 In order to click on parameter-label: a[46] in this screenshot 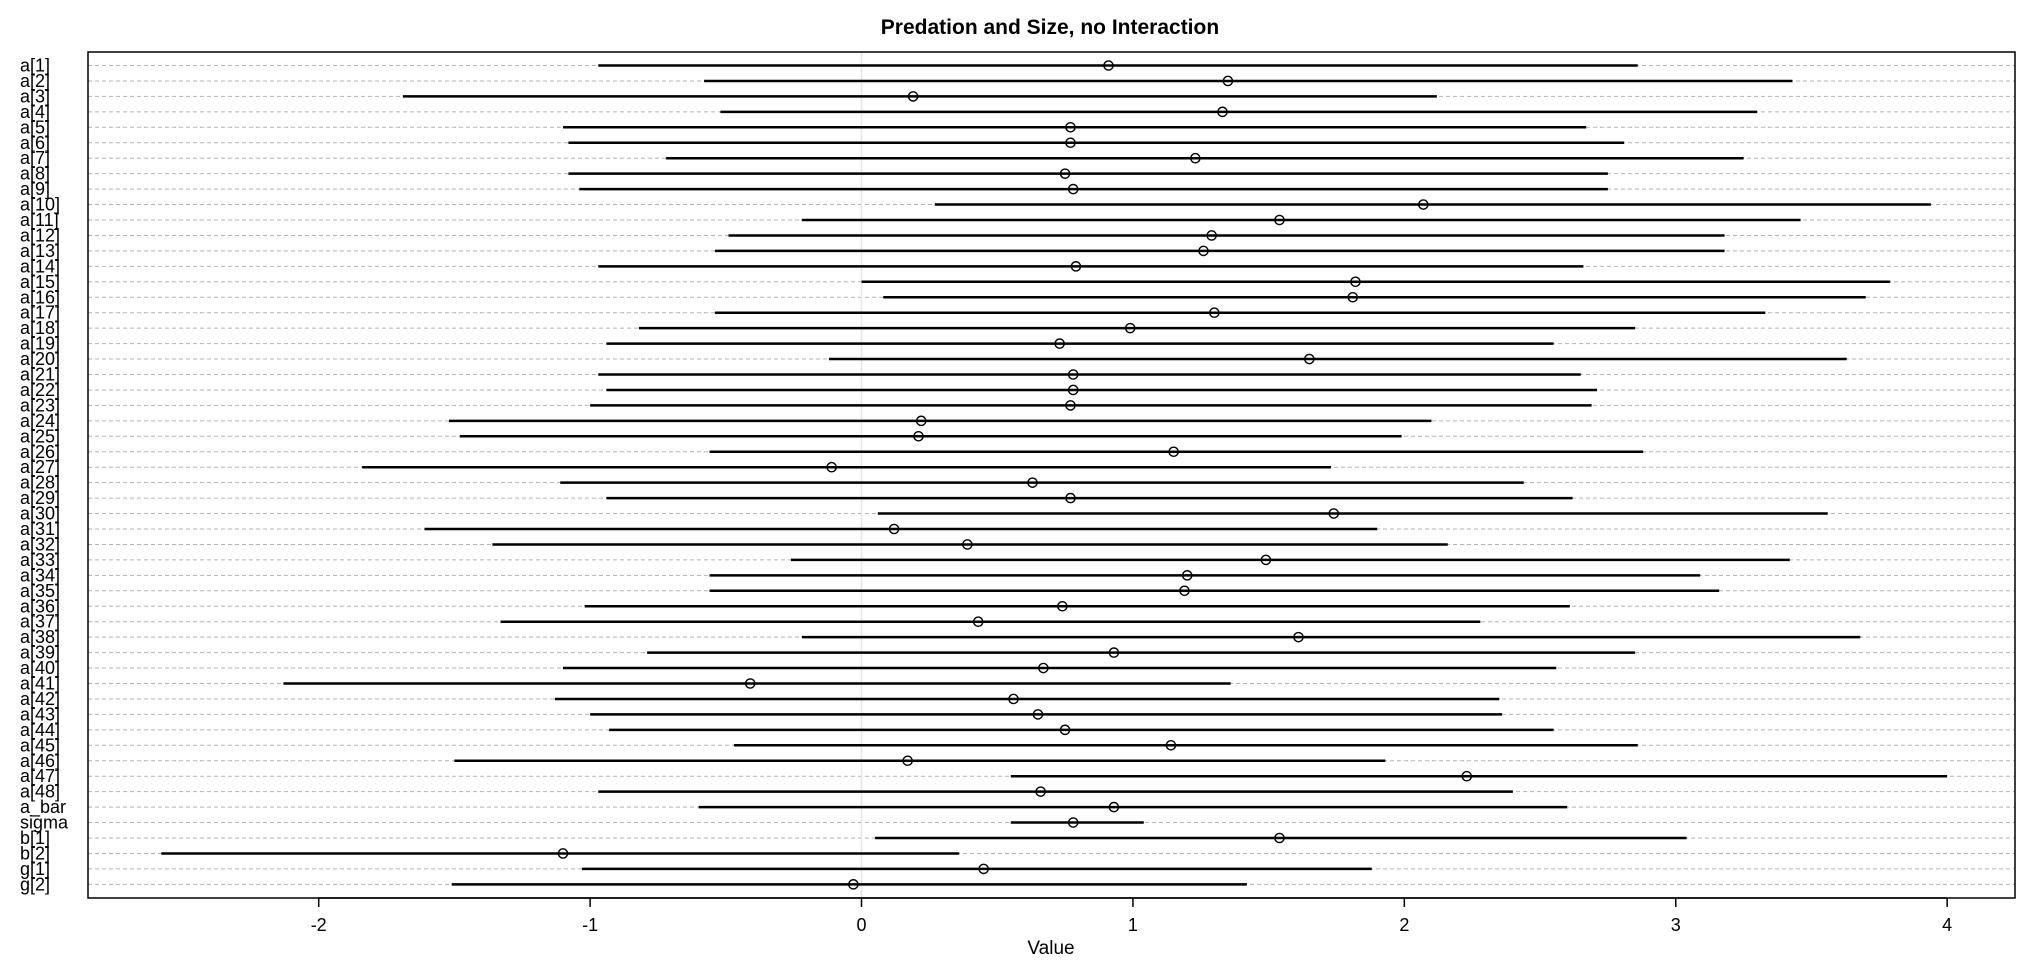, I will do `click(40, 761)`.